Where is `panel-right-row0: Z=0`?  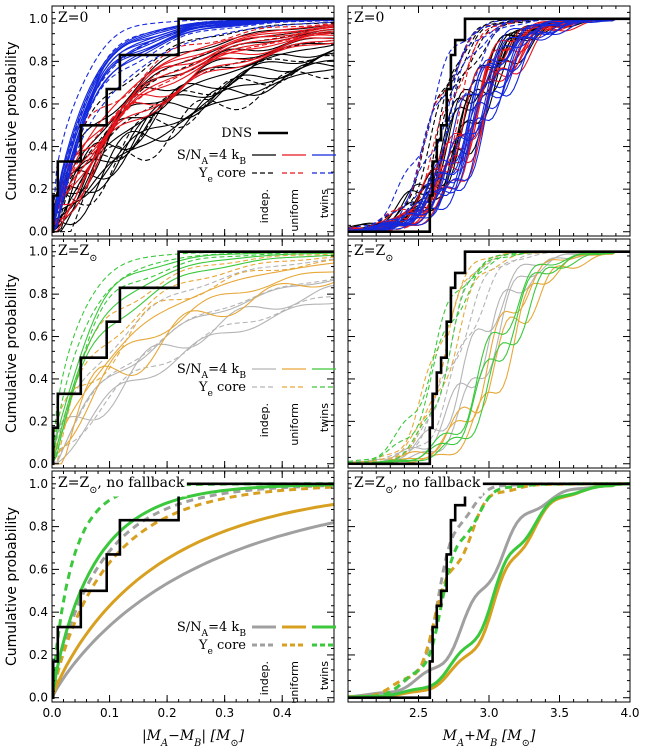 panel-right-row0: Z=0 is located at coordinates (489, 121).